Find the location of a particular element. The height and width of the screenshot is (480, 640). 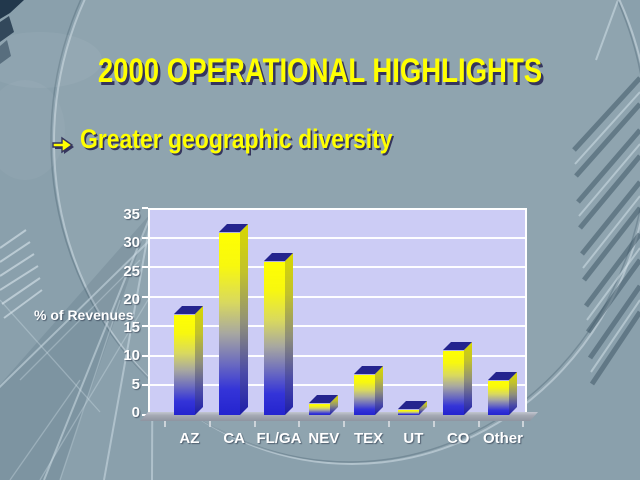

x-category-label: CO is located at coordinates (458, 438).